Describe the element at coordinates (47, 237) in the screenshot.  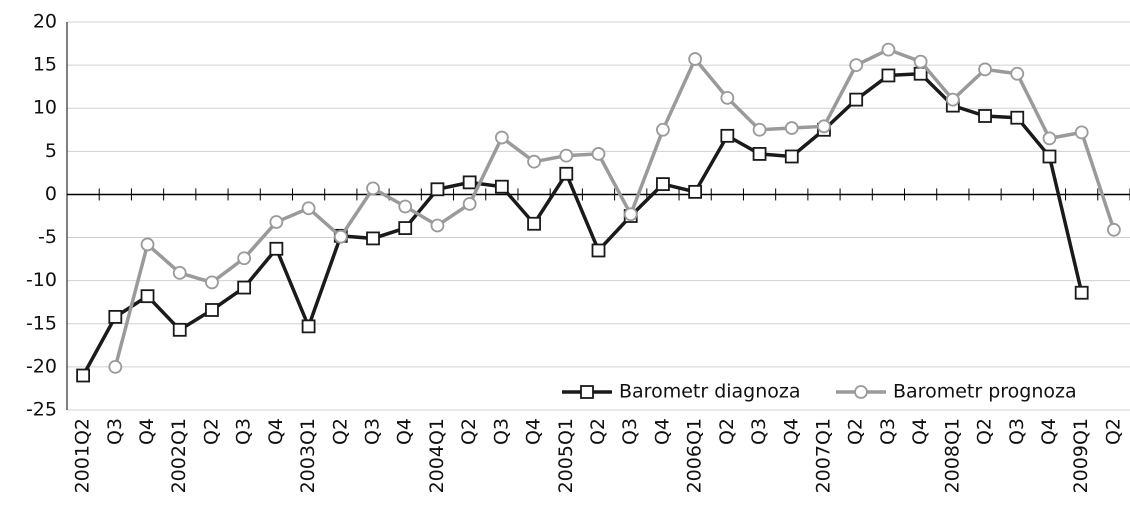
I see `y-tick-label: -5` at that location.